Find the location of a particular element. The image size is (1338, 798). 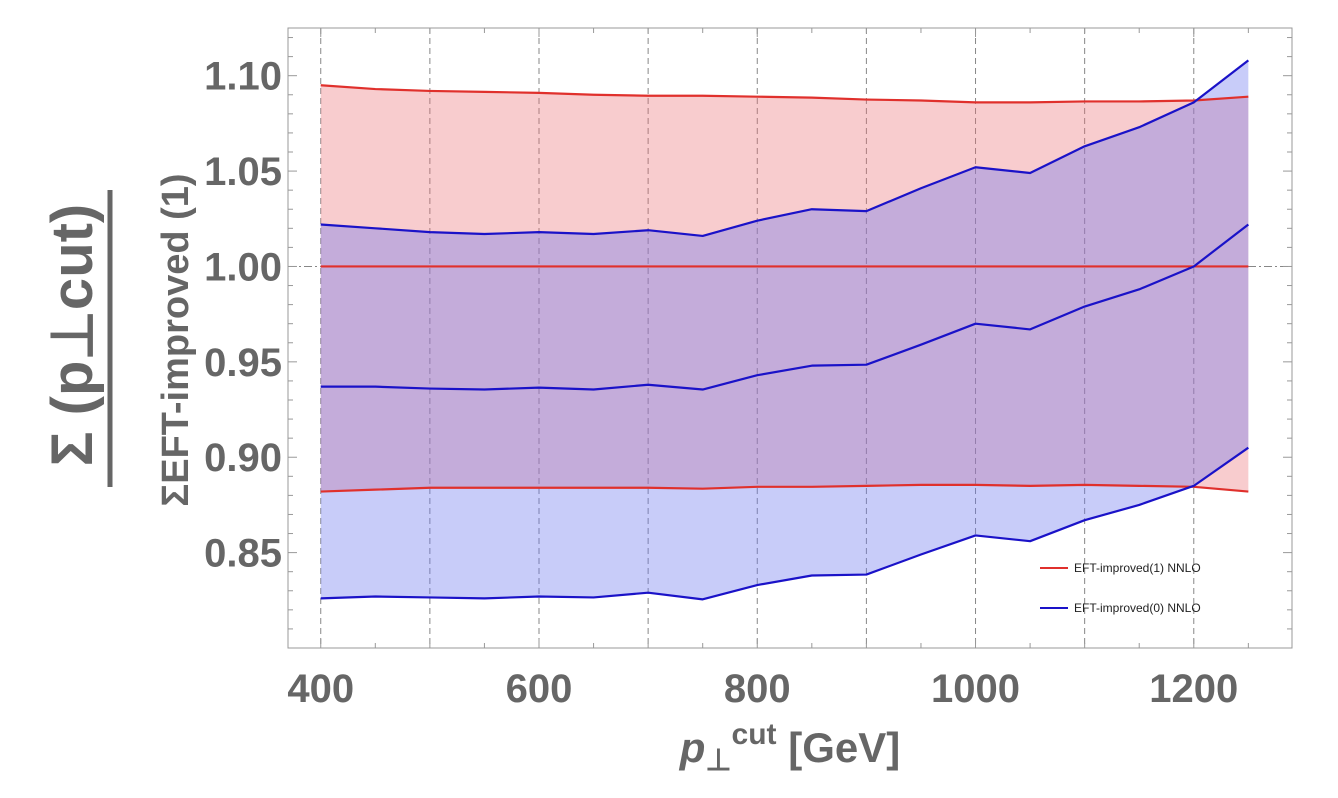

legend-entry: EFT-improved(1) NNLO is located at coordinates (1120, 568).